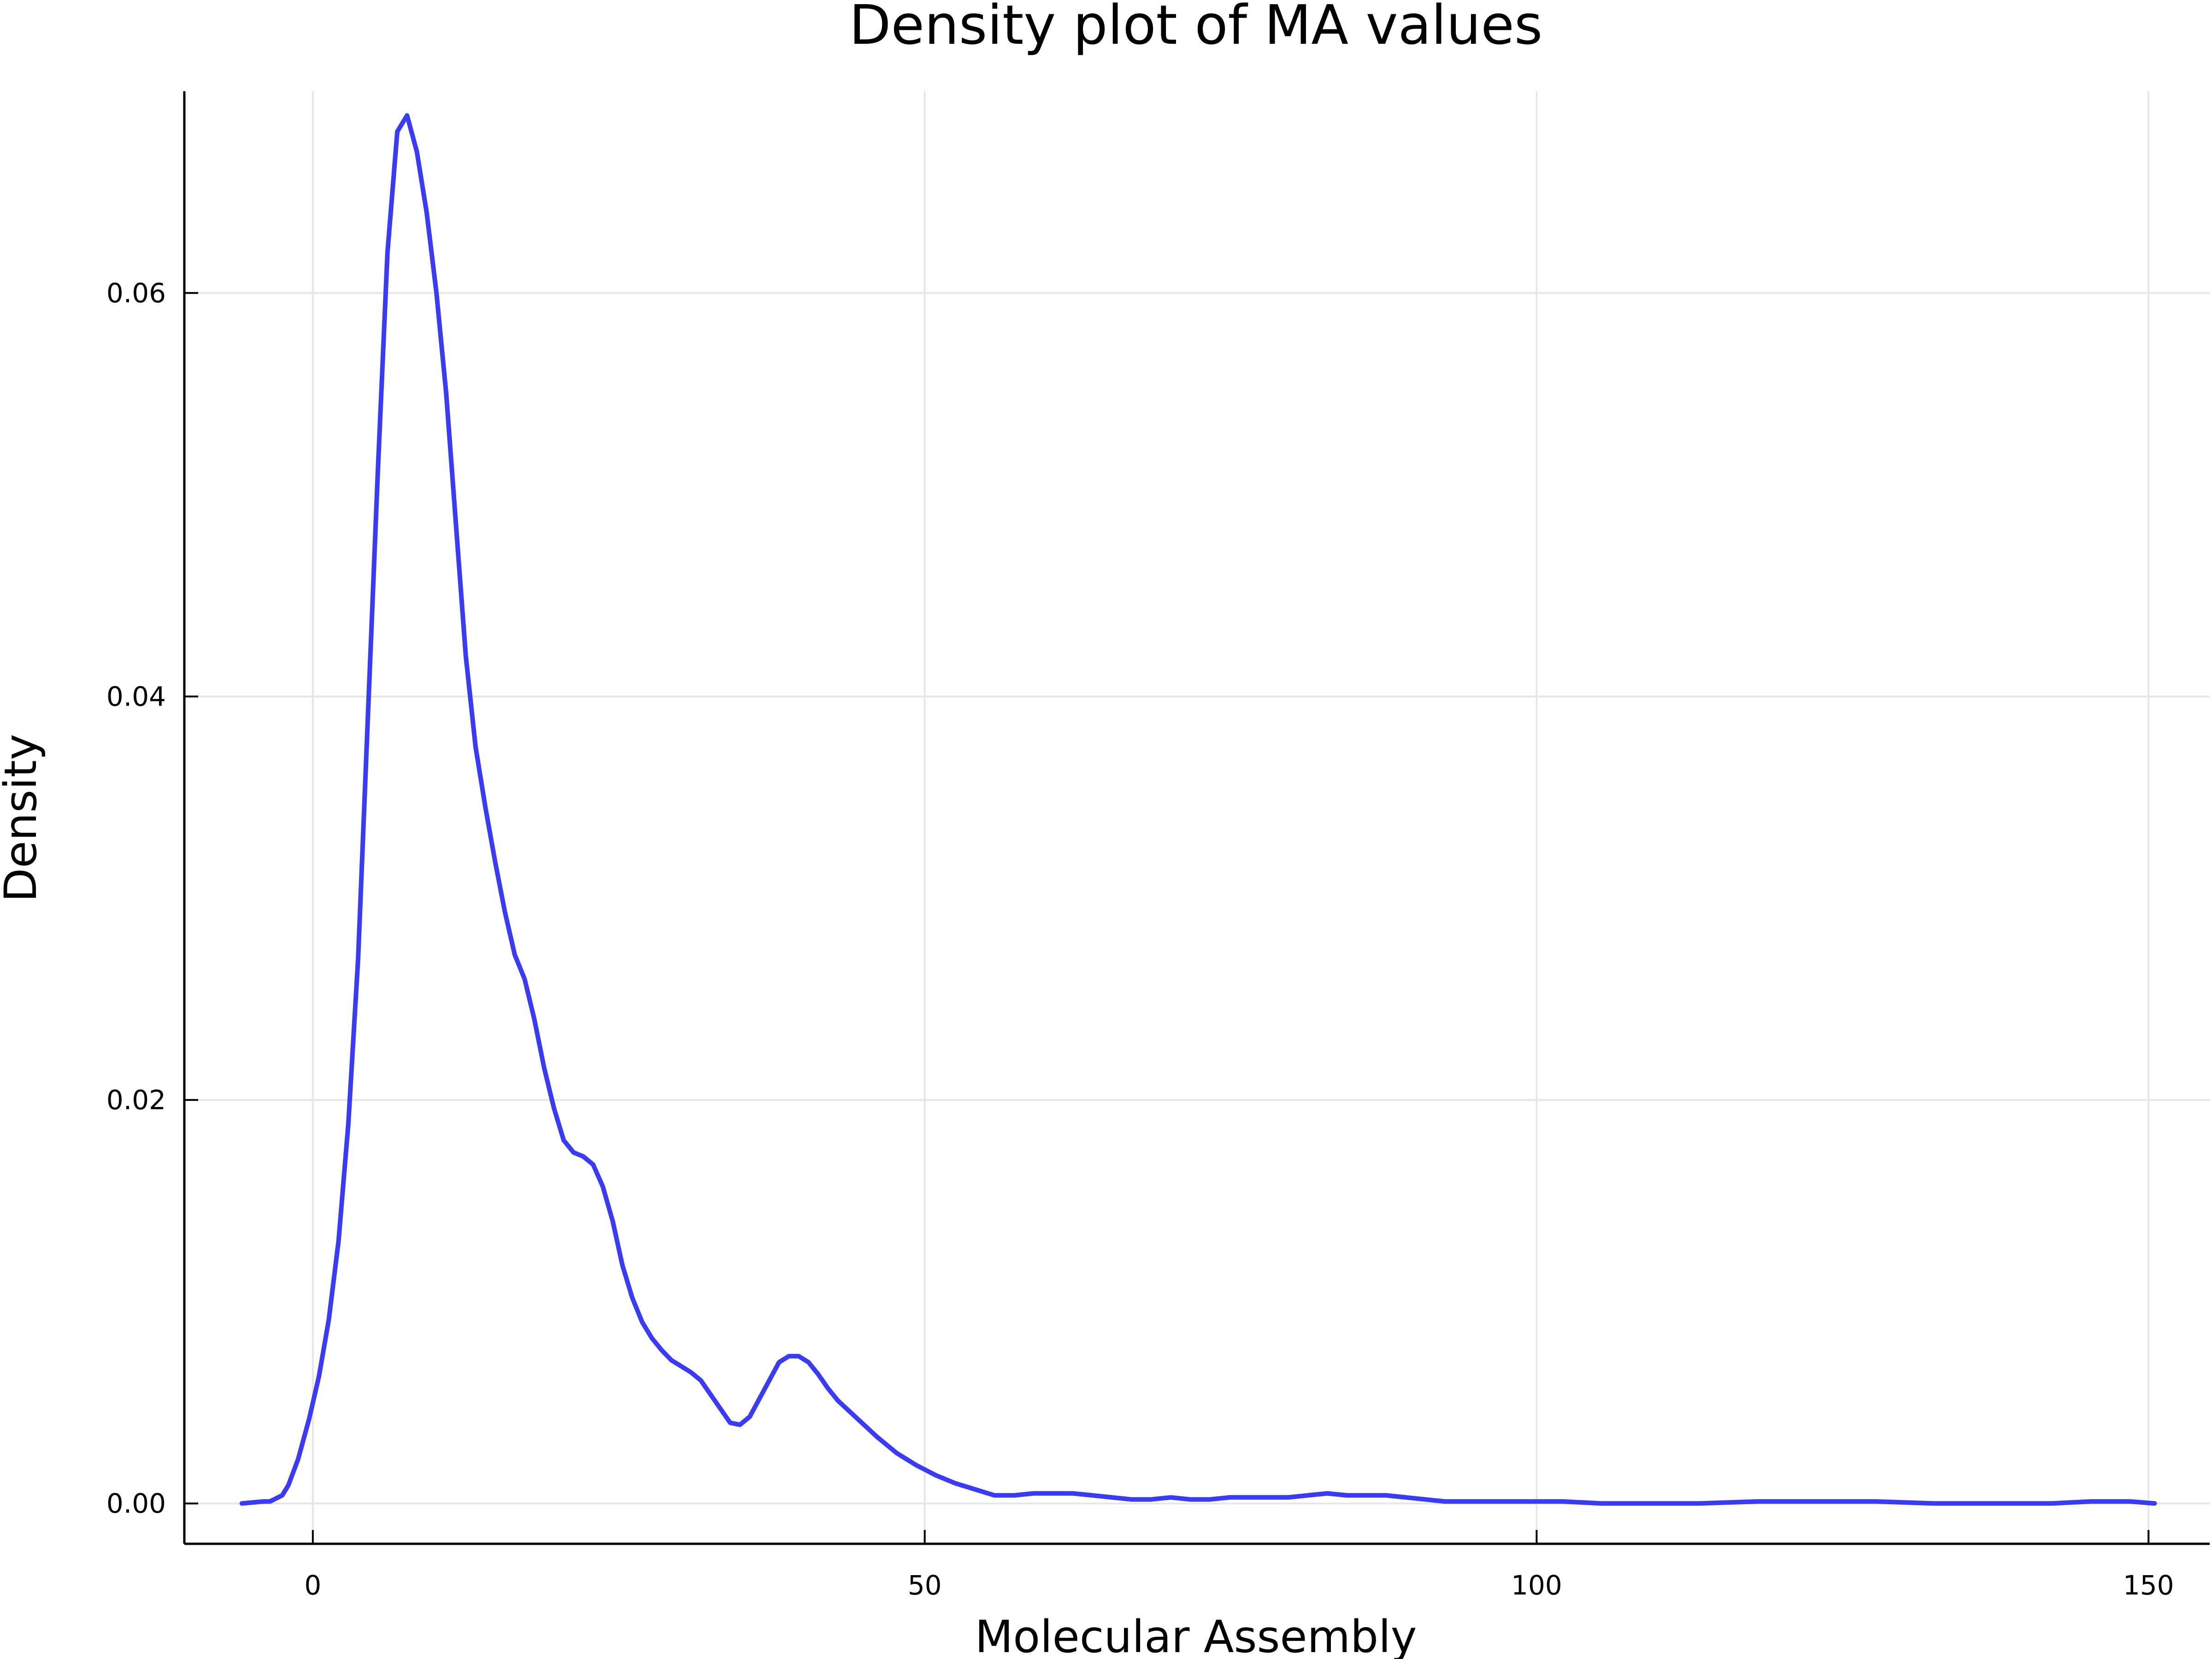 This screenshot has height=1659, width=2212. What do you see at coordinates (136, 293) in the screenshot?
I see `y-tick-label: 0.06` at bounding box center [136, 293].